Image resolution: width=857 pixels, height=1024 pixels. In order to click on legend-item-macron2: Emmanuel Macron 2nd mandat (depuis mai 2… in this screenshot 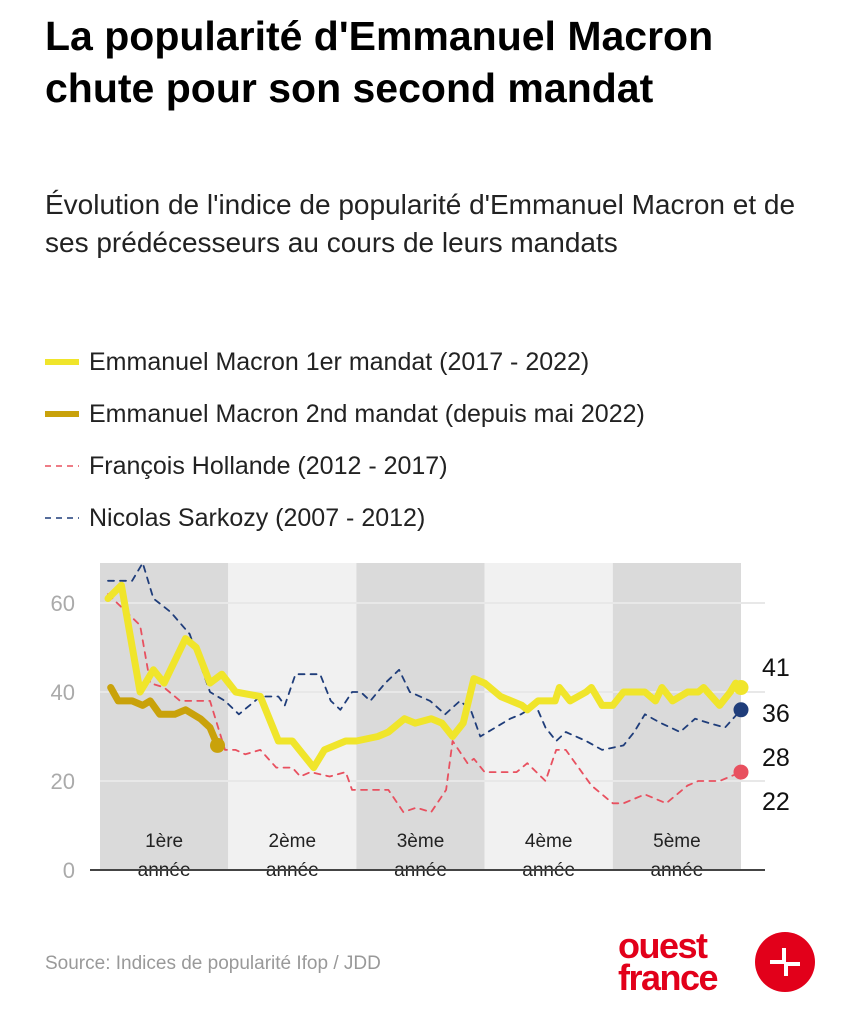, I will do `click(345, 414)`.